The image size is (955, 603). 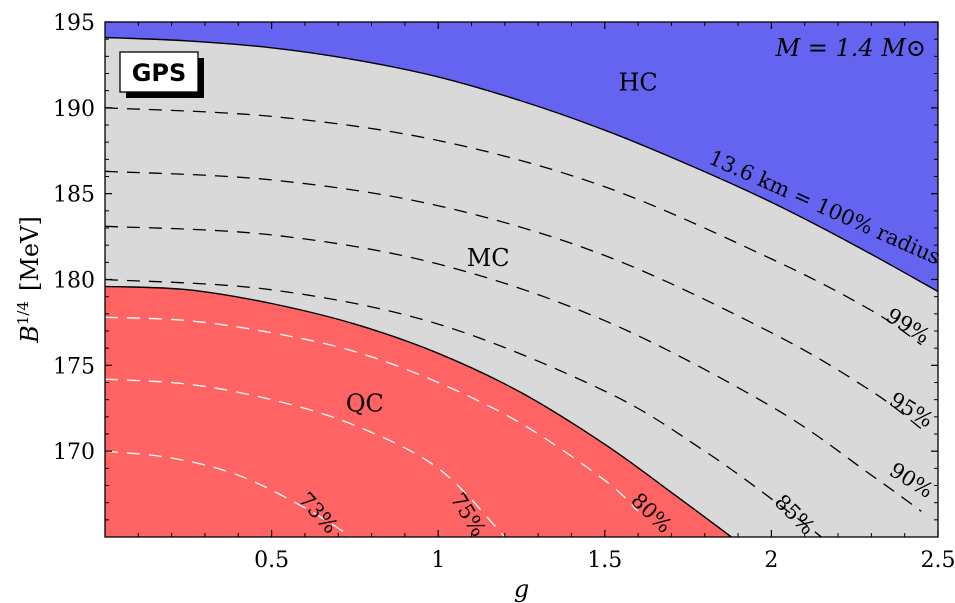 What do you see at coordinates (74, 109) in the screenshot?
I see `y-tick-label: 190` at bounding box center [74, 109].